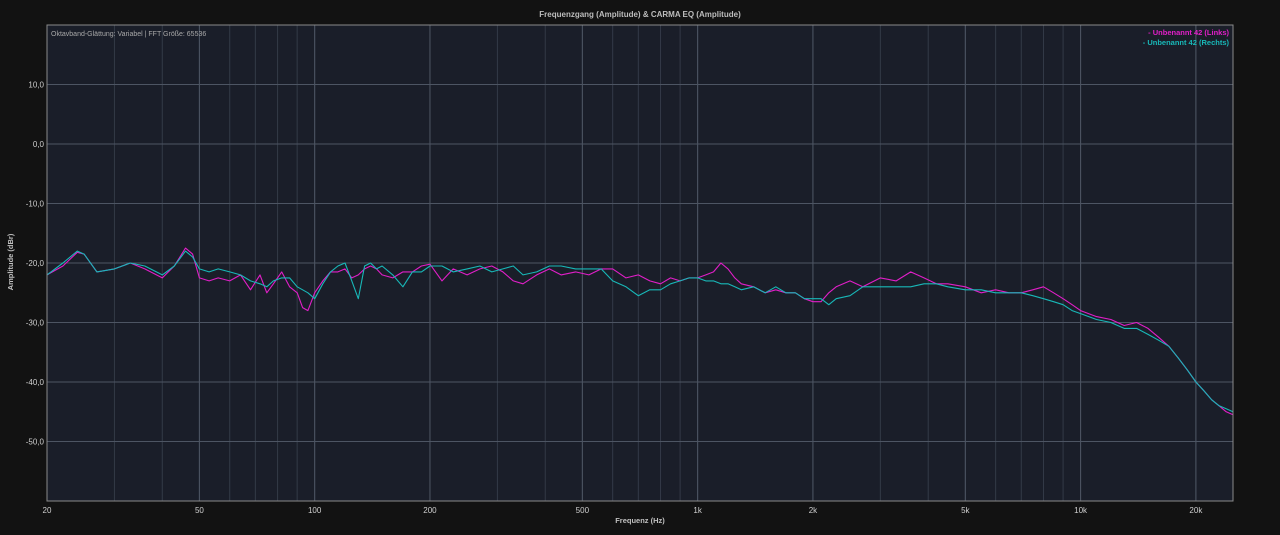  I want to click on legend-item-rechts: - Unbenannt 42 (Rechts), so click(1186, 42).